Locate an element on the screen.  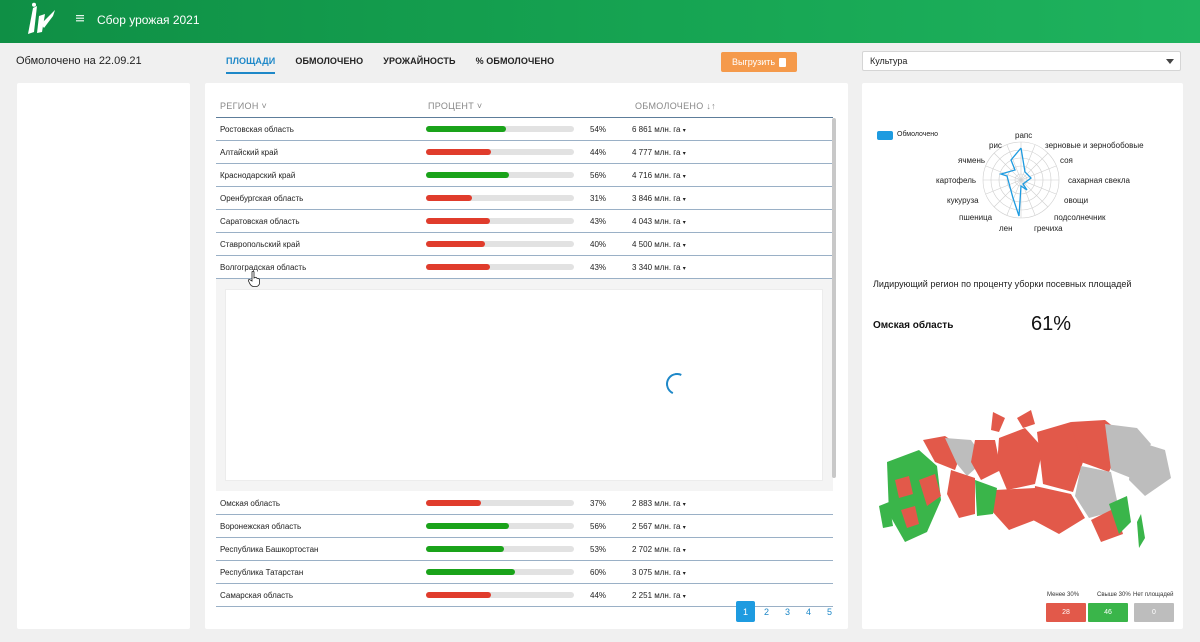
tab-areas: ПЛОЩАДИ is located at coordinates (251, 65).